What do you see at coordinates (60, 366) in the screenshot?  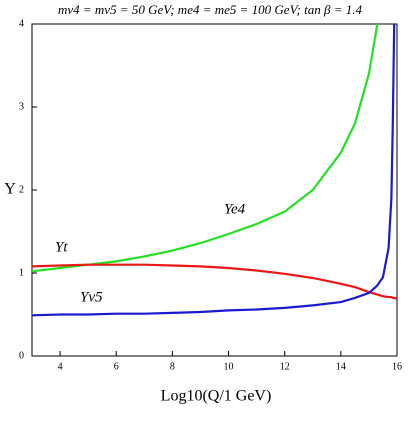 I see `x-tick-label: 4` at bounding box center [60, 366].